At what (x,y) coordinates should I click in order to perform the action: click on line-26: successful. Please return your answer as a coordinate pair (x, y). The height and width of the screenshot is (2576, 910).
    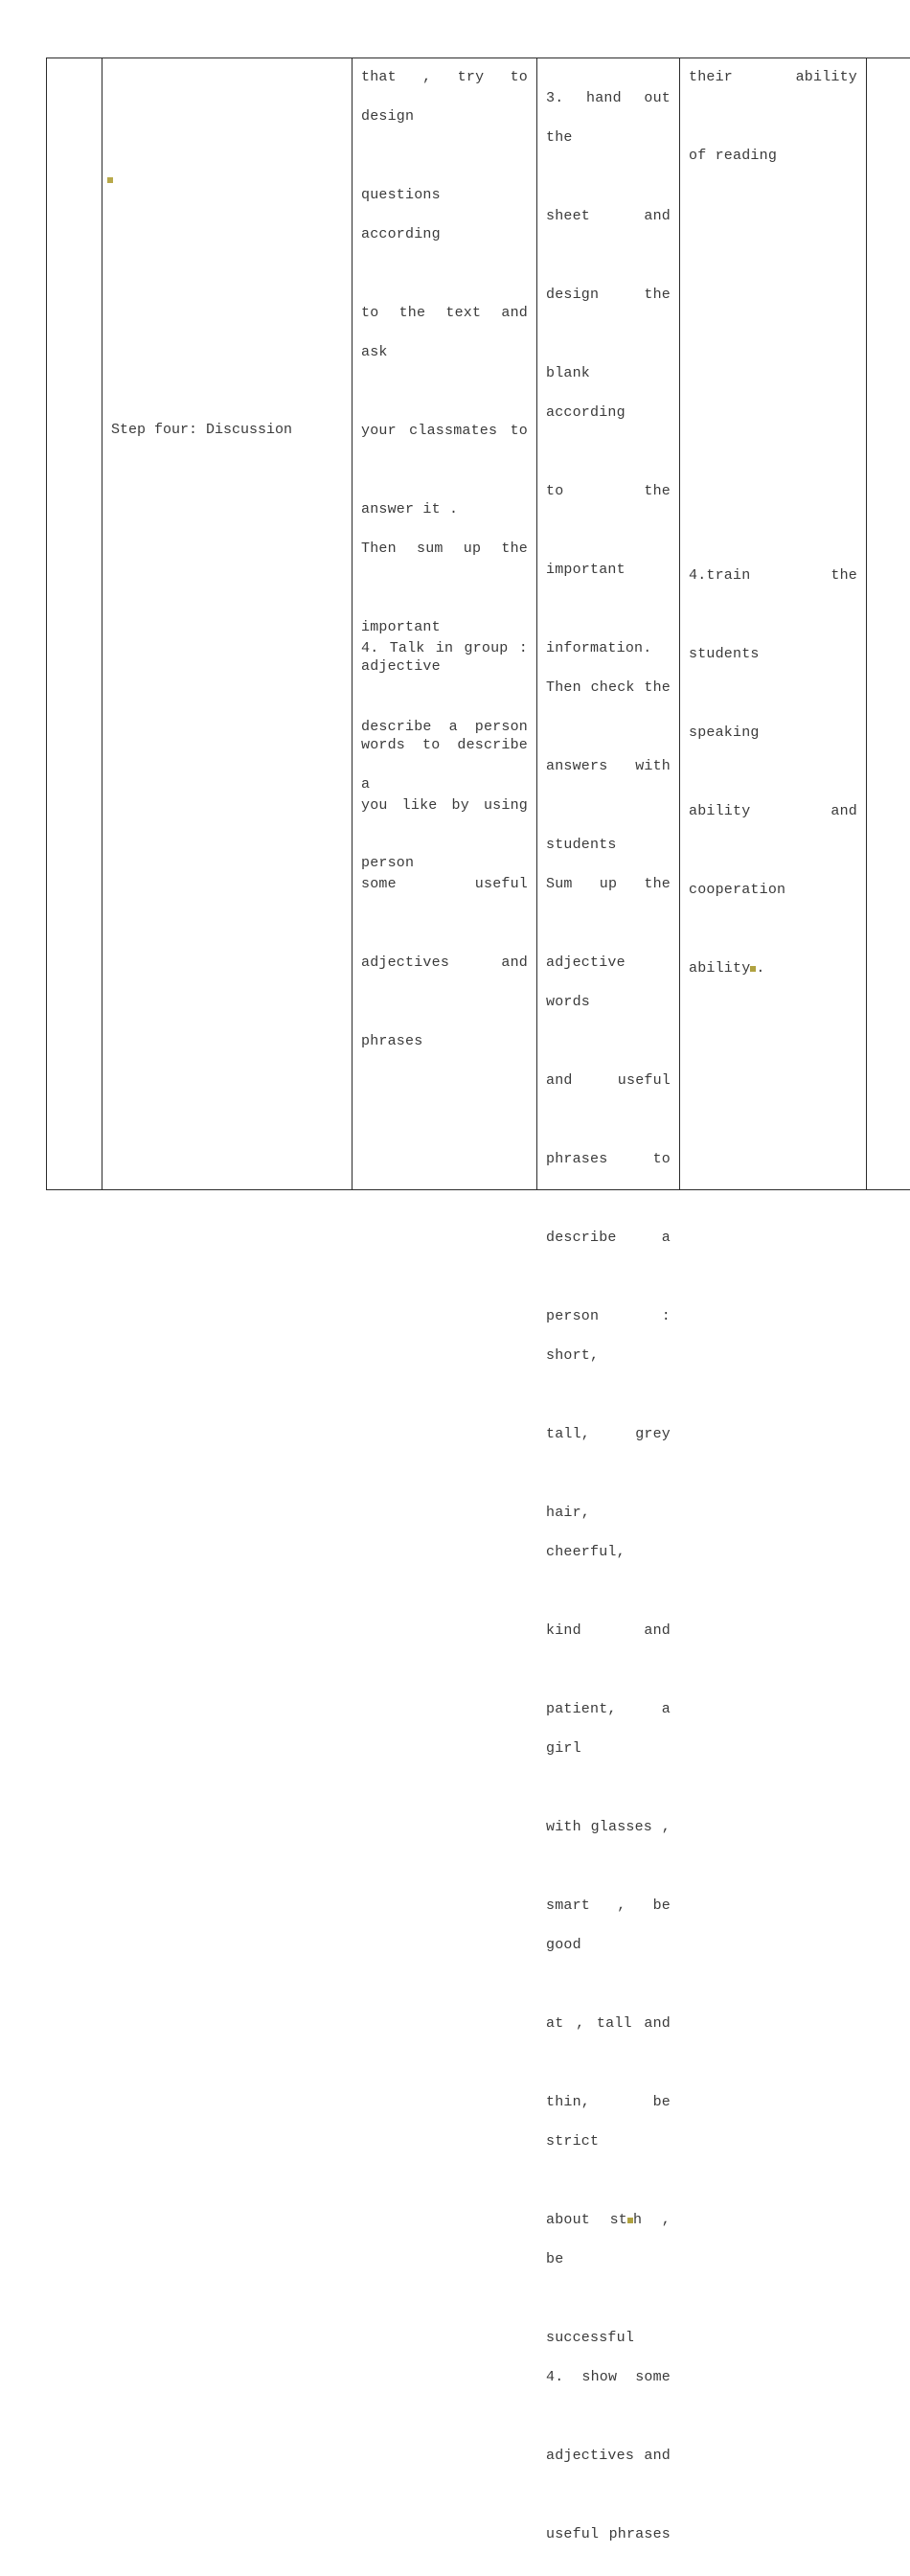
    Looking at the image, I should click on (590, 2338).